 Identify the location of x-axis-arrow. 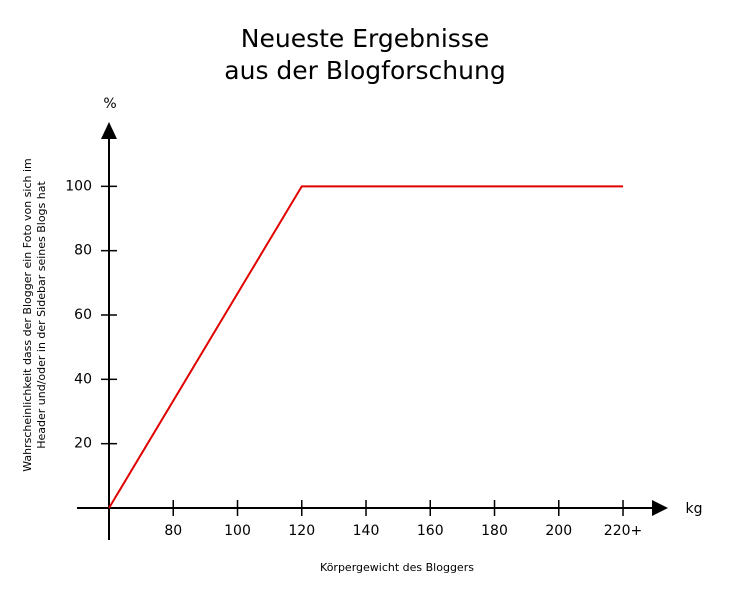
(660, 508).